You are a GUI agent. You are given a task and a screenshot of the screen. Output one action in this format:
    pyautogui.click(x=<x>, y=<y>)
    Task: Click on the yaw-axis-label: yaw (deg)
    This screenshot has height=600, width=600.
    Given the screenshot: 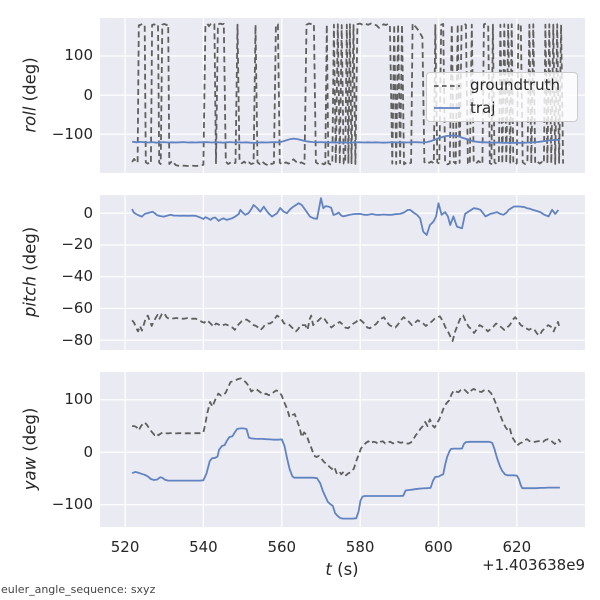 What is the action you would take?
    pyautogui.click(x=30, y=449)
    